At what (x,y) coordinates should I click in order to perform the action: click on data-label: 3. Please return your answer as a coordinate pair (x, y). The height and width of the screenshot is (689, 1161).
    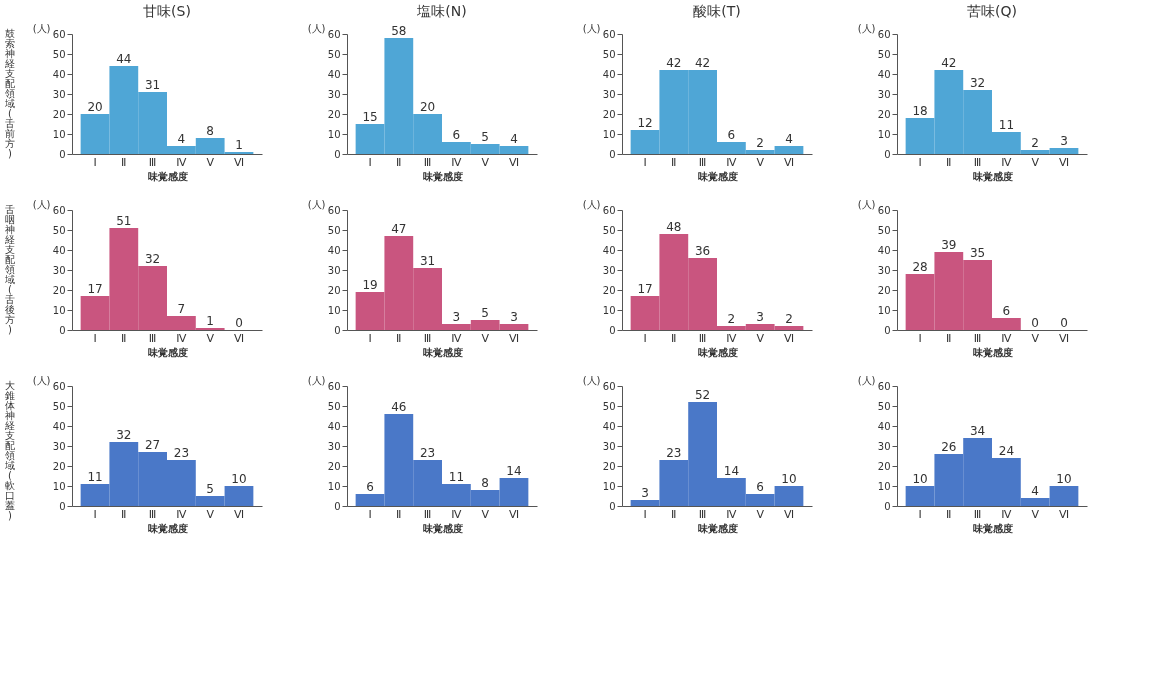
    Looking at the image, I should click on (514, 317).